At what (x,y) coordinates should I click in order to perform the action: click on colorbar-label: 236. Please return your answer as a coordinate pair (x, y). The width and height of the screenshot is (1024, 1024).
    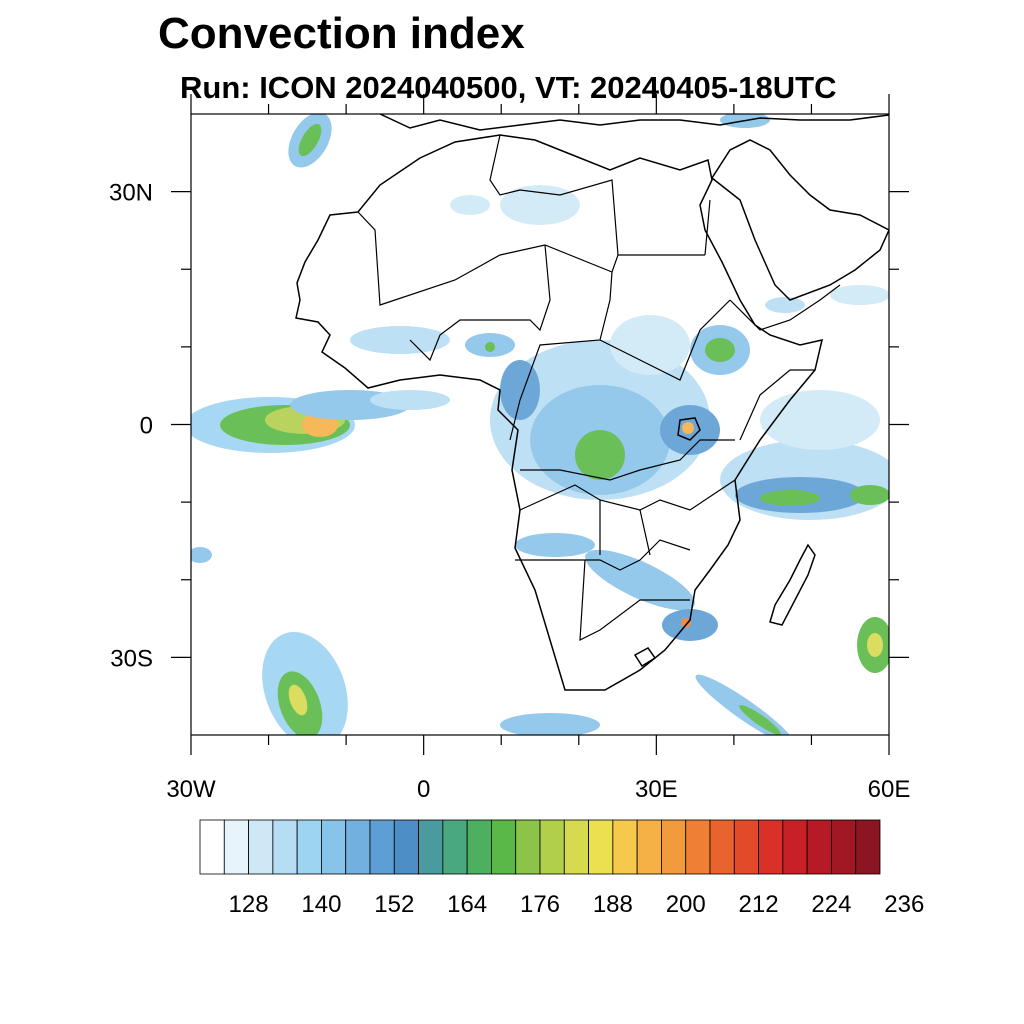
    Looking at the image, I should click on (904, 904).